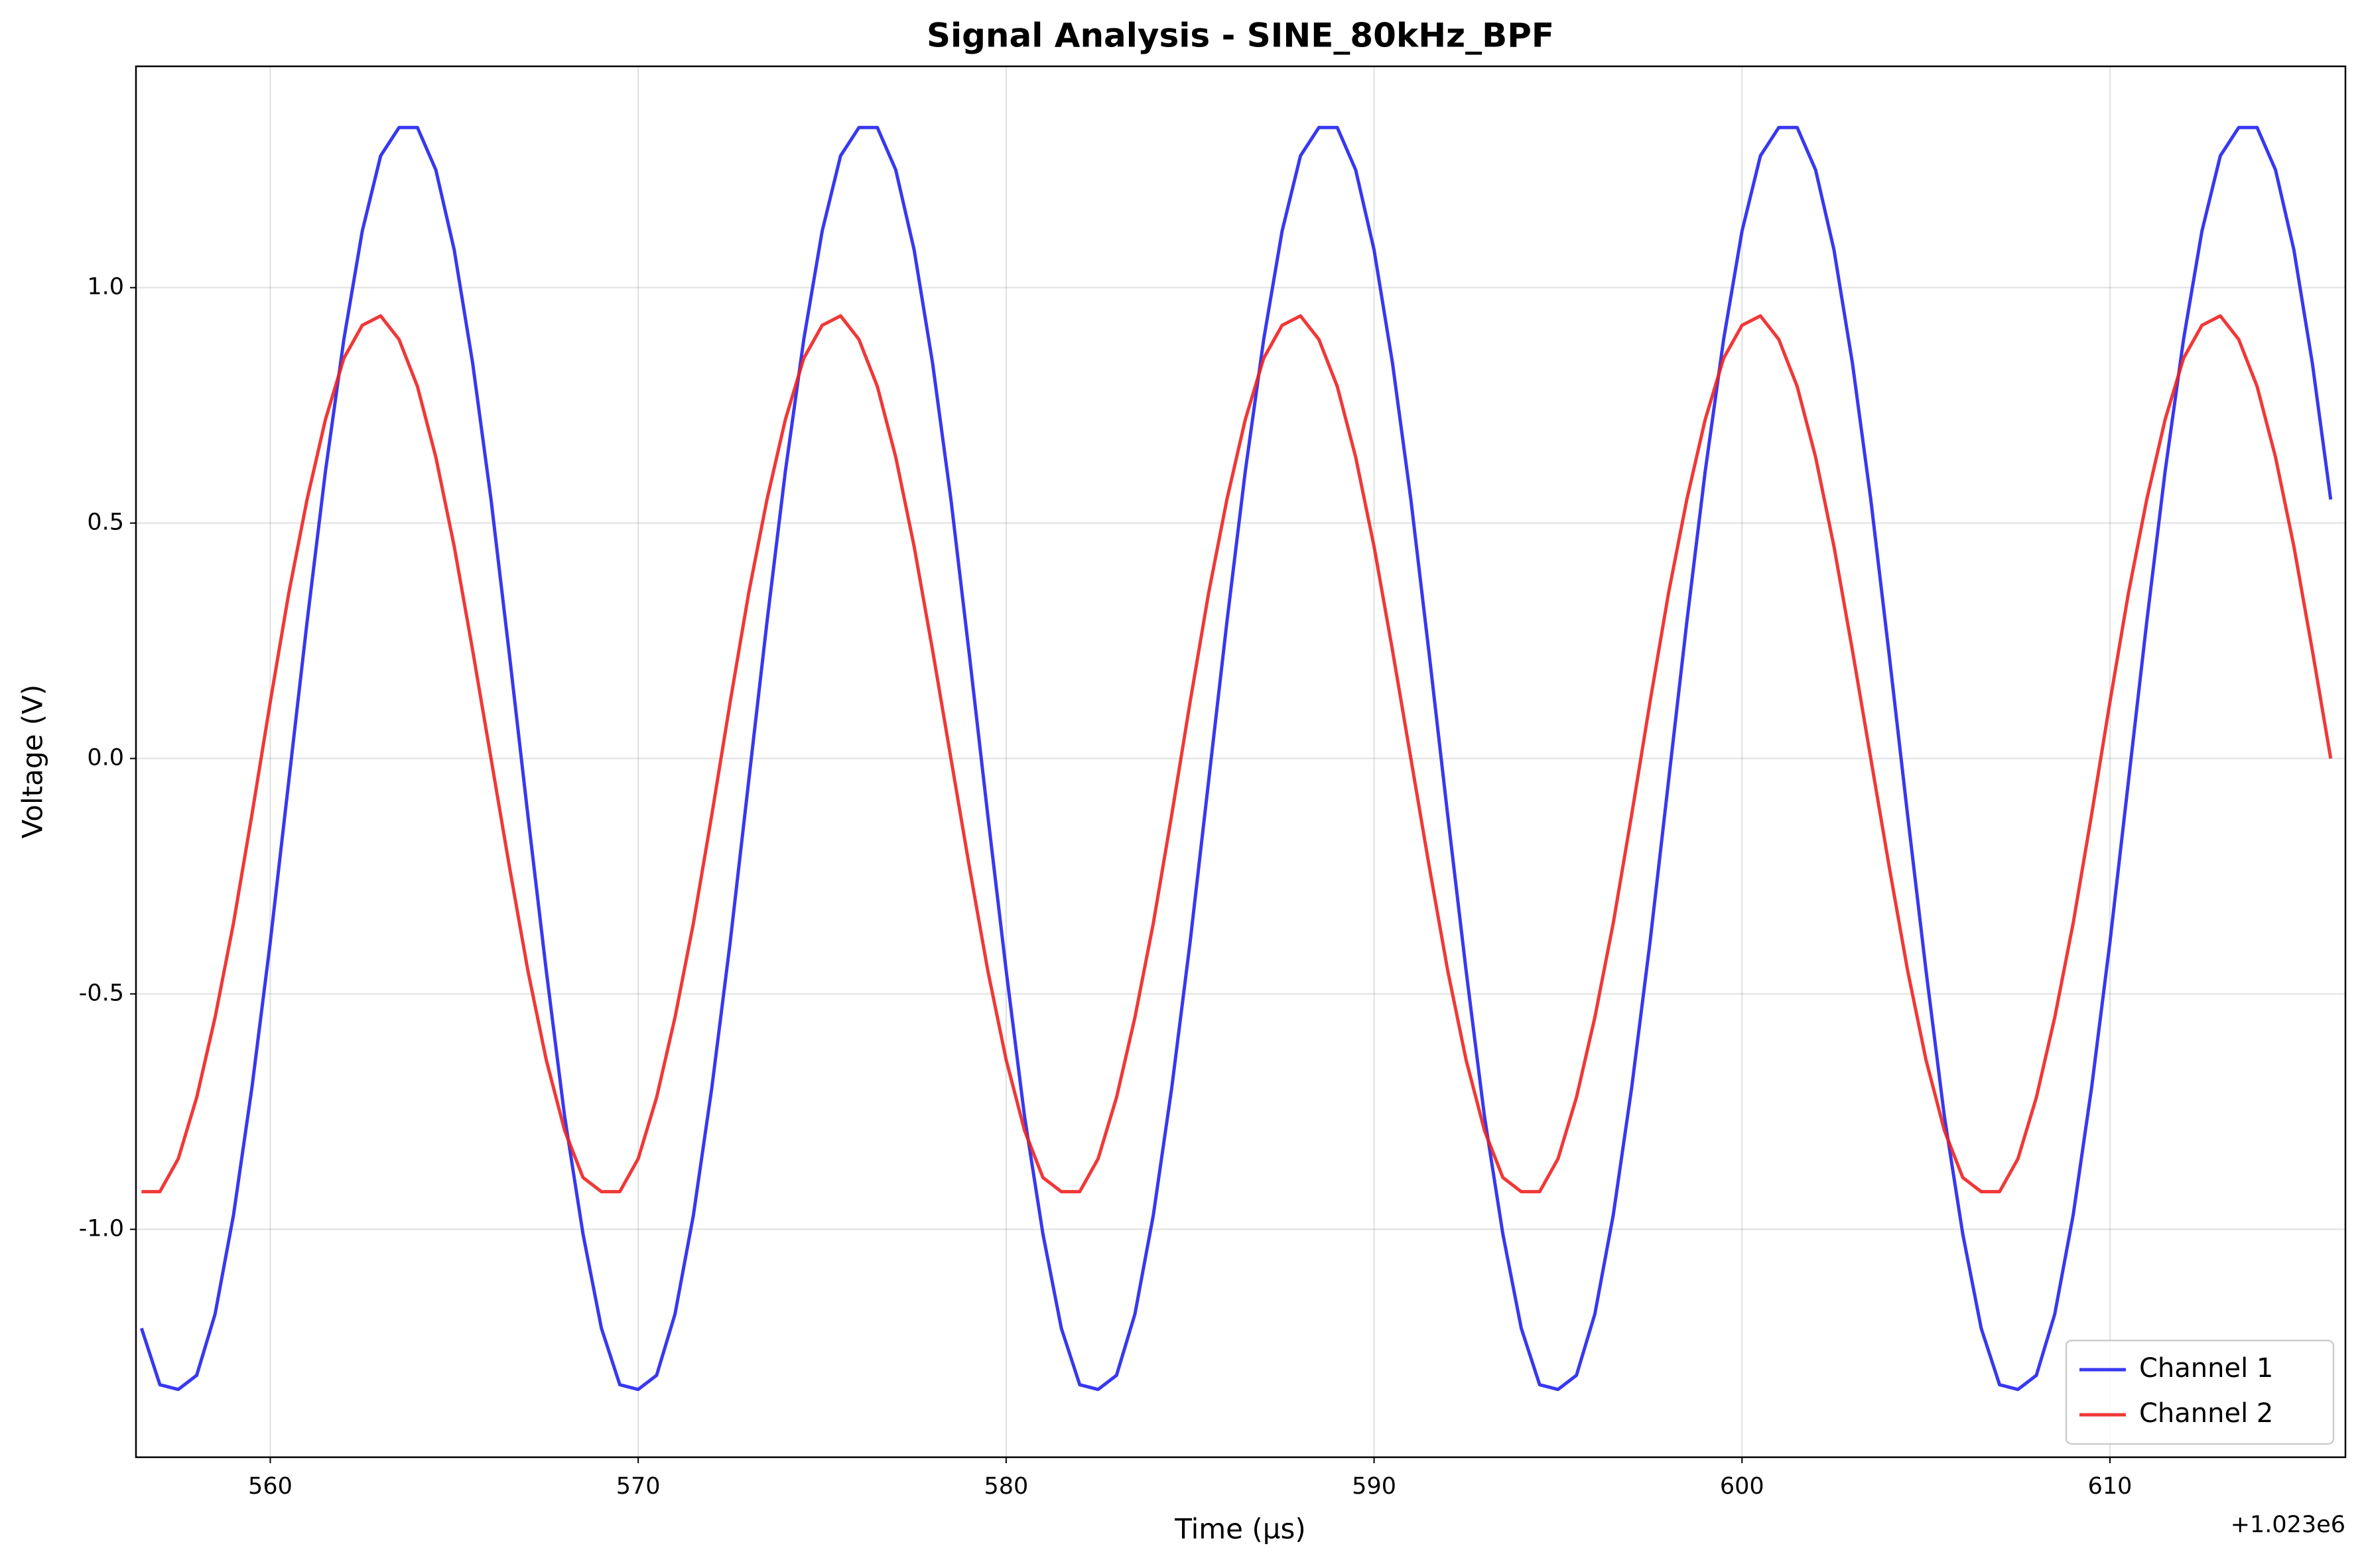 The height and width of the screenshot is (1568, 2364). I want to click on legend: Channel 1 Channel 2, so click(2200, 1392).